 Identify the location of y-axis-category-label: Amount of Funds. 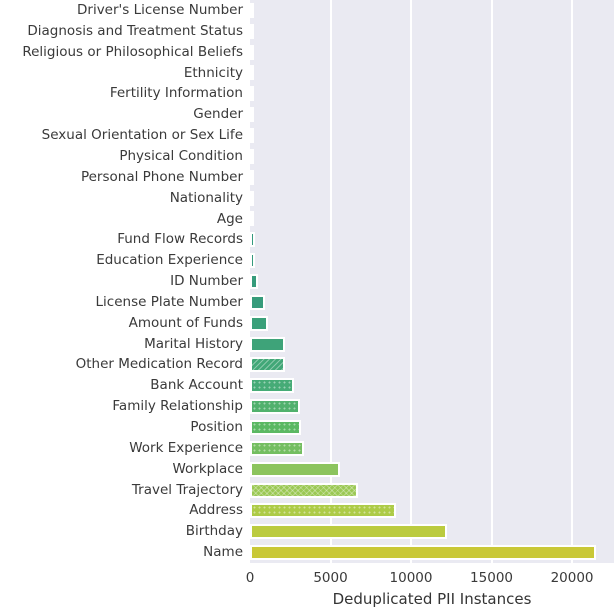
(185, 322).